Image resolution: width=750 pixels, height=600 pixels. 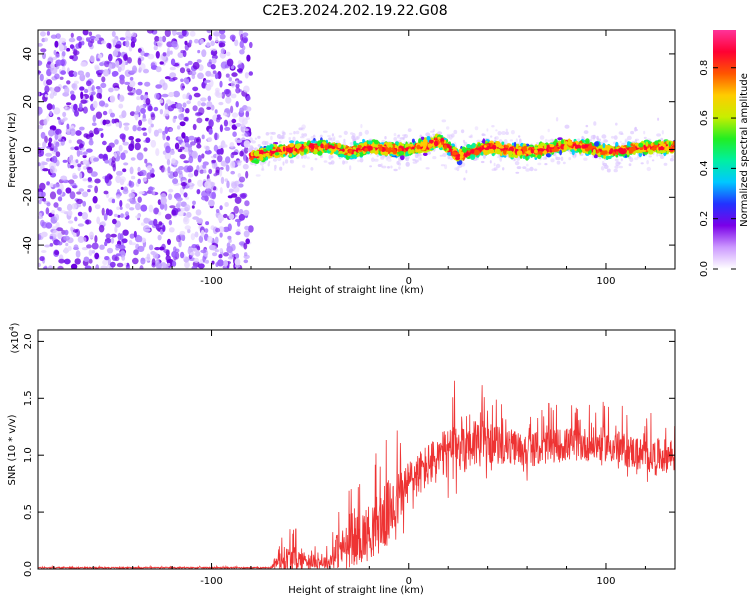 I want to click on spectrogram-y-axis-label: Frequency (Hz), so click(x=12, y=150).